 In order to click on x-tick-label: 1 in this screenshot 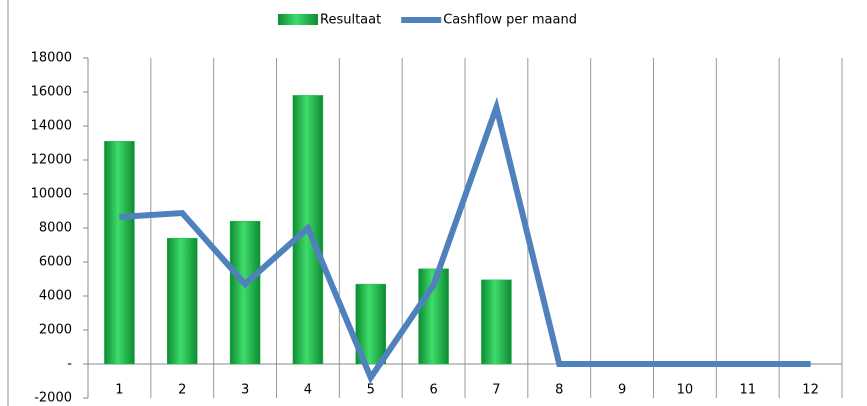, I will do `click(119, 390)`.